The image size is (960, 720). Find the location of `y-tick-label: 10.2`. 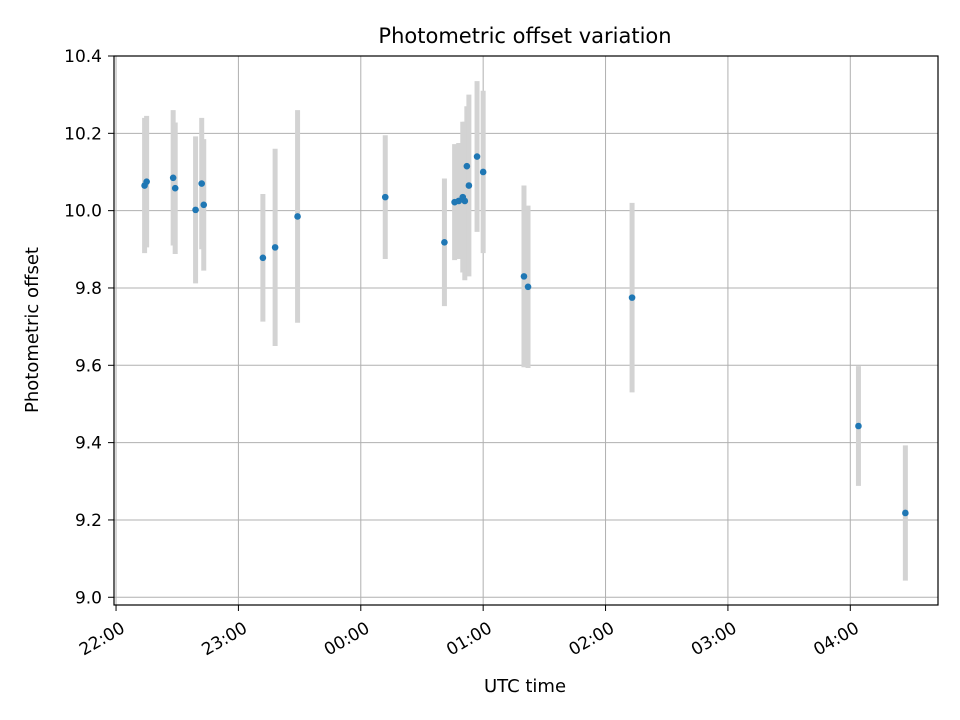

y-tick-label: 10.2 is located at coordinates (83, 134).